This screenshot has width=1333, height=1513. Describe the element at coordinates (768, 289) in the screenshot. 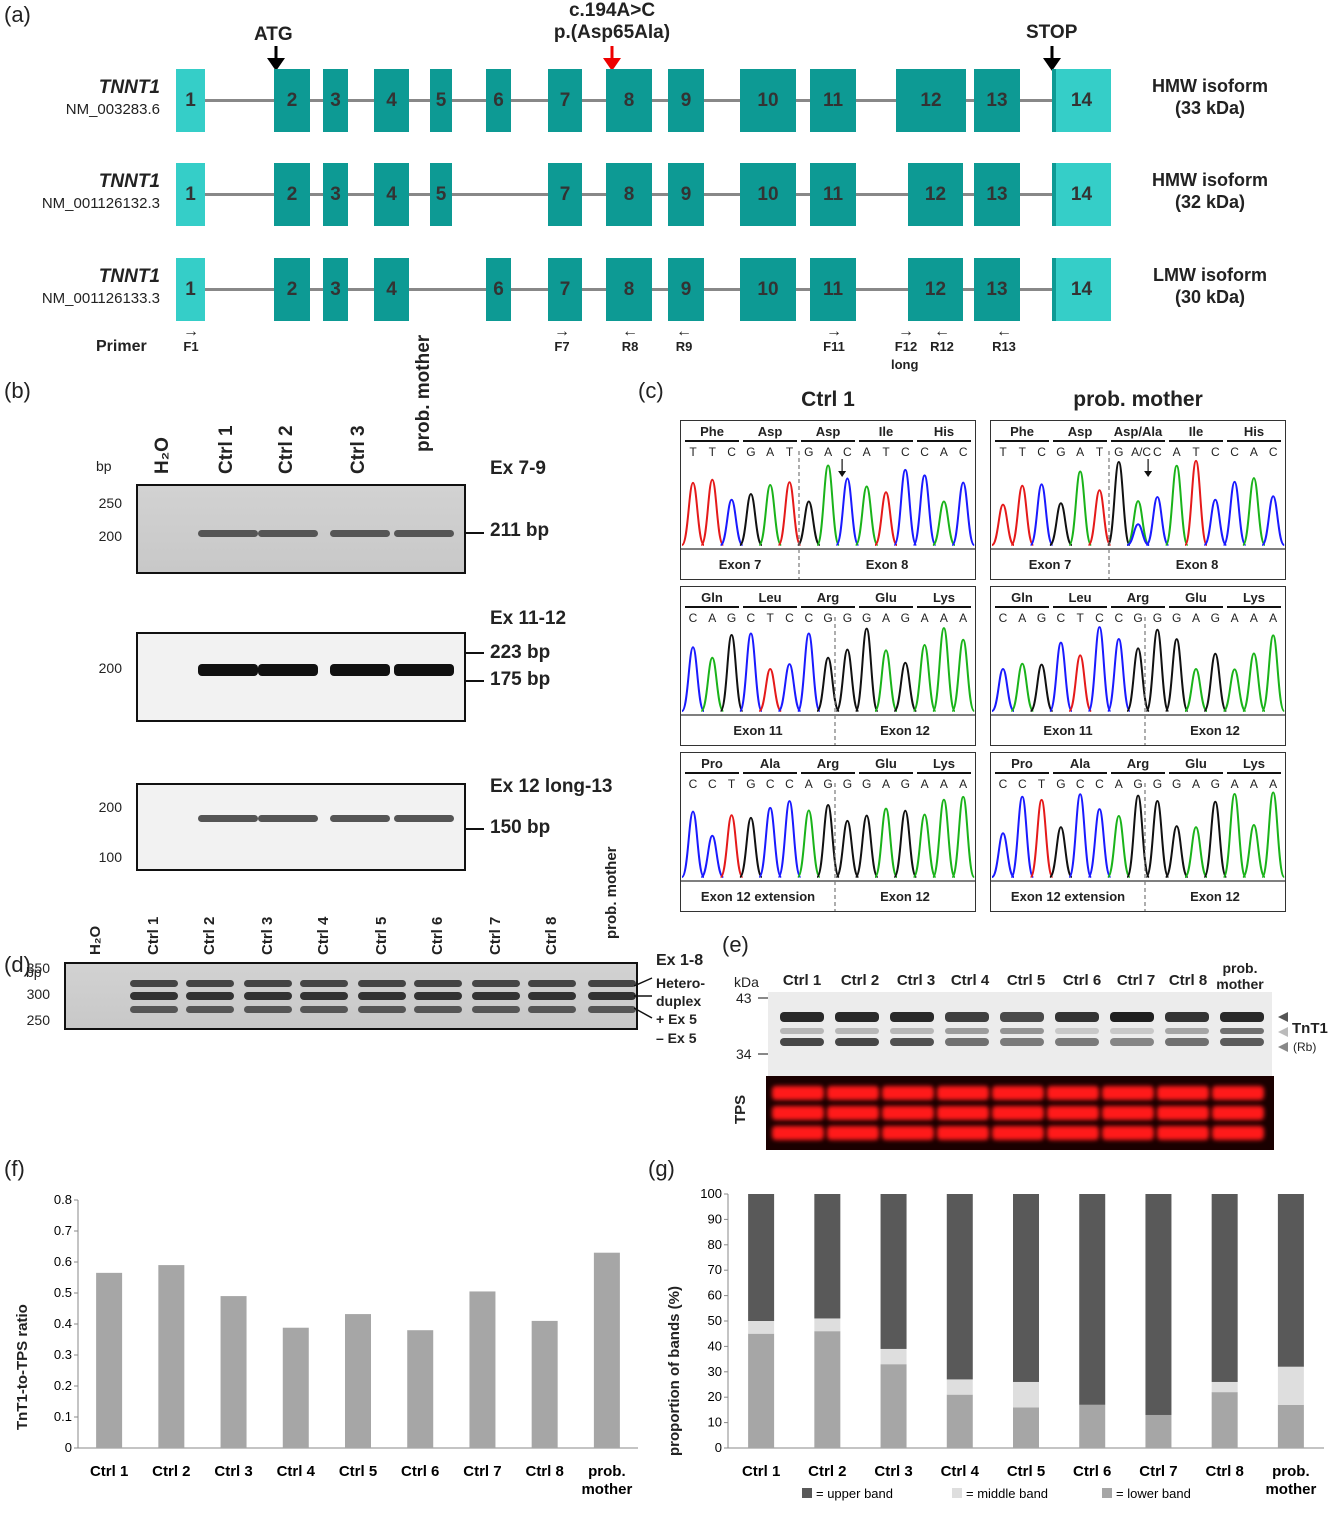

I see `exon-box: 10` at that location.